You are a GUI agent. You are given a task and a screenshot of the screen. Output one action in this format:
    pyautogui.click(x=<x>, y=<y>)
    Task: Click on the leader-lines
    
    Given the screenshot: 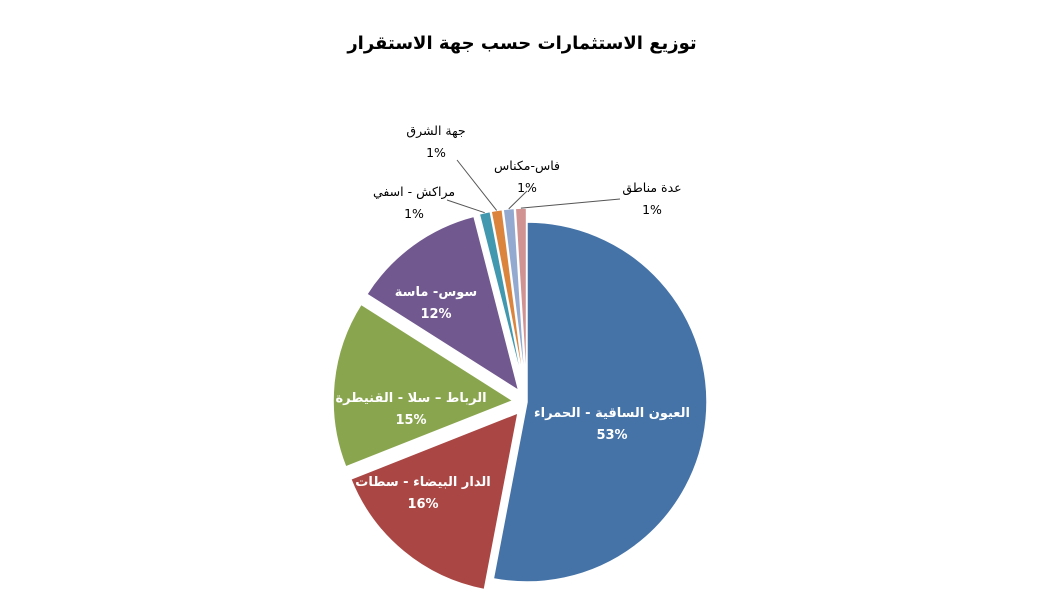 What is the action you would take?
    pyautogui.click(x=533, y=186)
    